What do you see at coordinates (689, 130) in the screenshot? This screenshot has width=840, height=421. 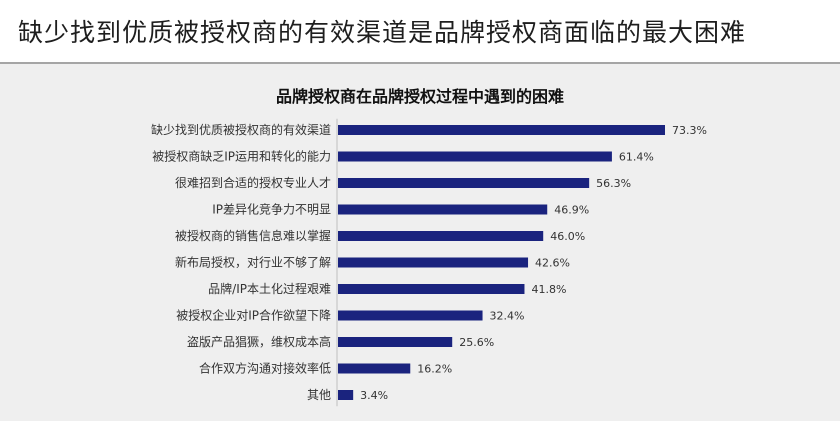 I see `value-label: 73.3%` at bounding box center [689, 130].